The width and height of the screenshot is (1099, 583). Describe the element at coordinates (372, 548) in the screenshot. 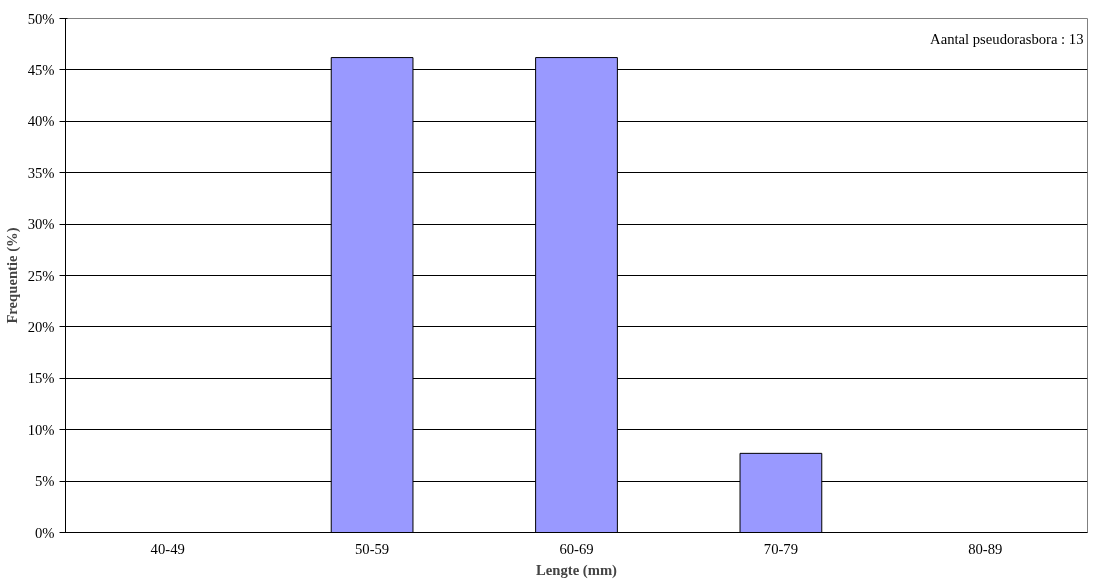

I see `x-tick-label: 50-59` at that location.